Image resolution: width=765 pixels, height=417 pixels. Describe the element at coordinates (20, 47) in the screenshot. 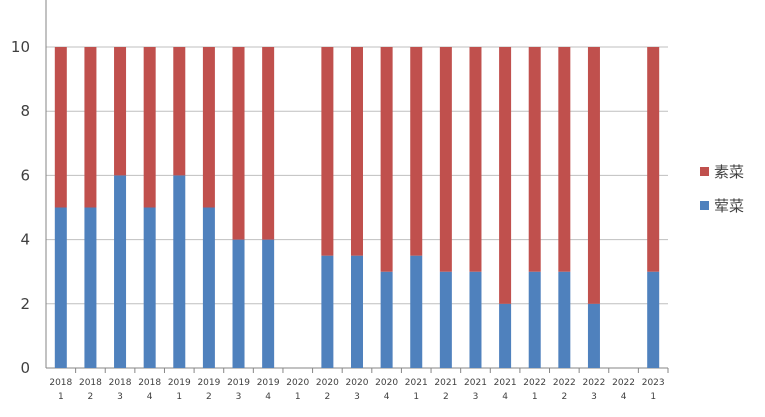

I see `y-tick-label: 10` at that location.